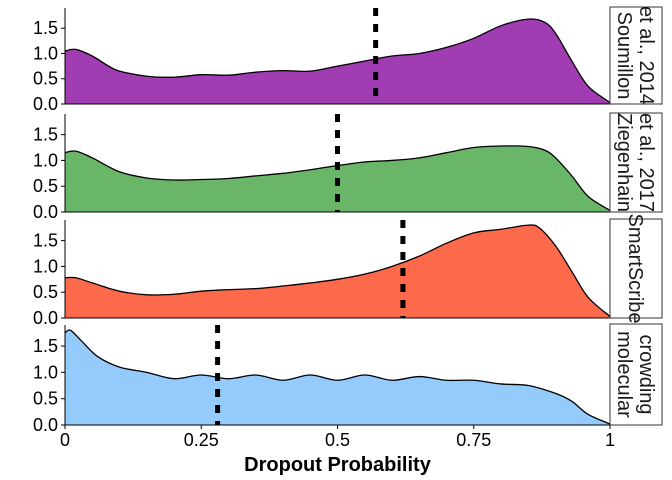  Describe the element at coordinates (45, 53) in the screenshot. I see `y-tick-label-panel-1: 1.0` at that location.